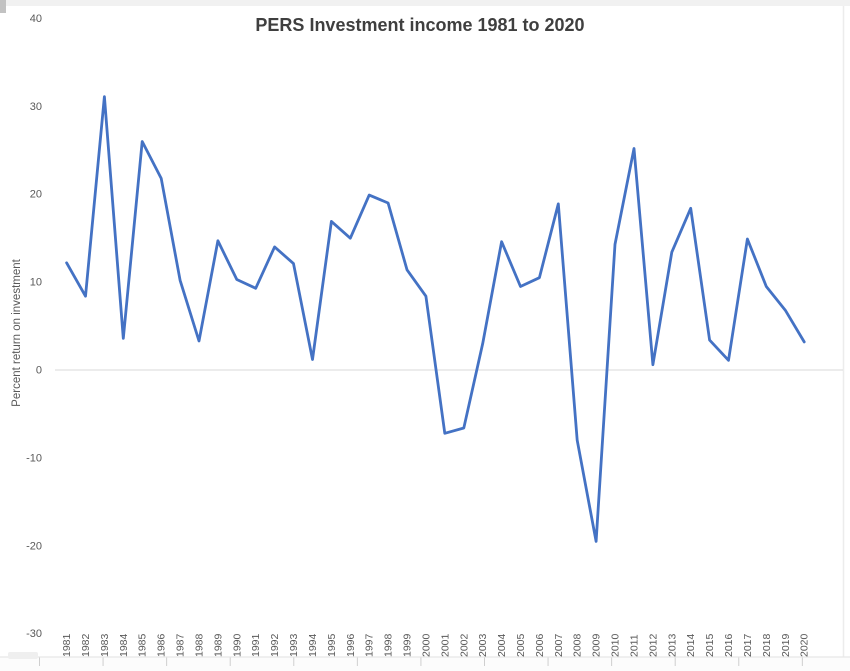  What do you see at coordinates (36, 195) in the screenshot?
I see `y-axis-tick-label: 20` at bounding box center [36, 195].